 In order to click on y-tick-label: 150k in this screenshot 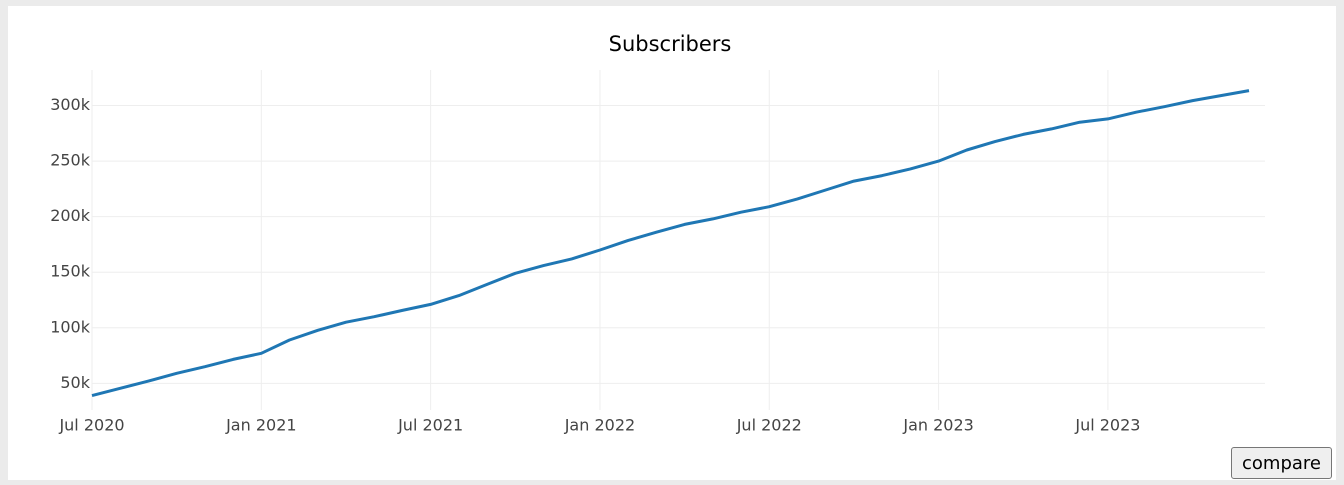, I will do `click(70, 271)`.